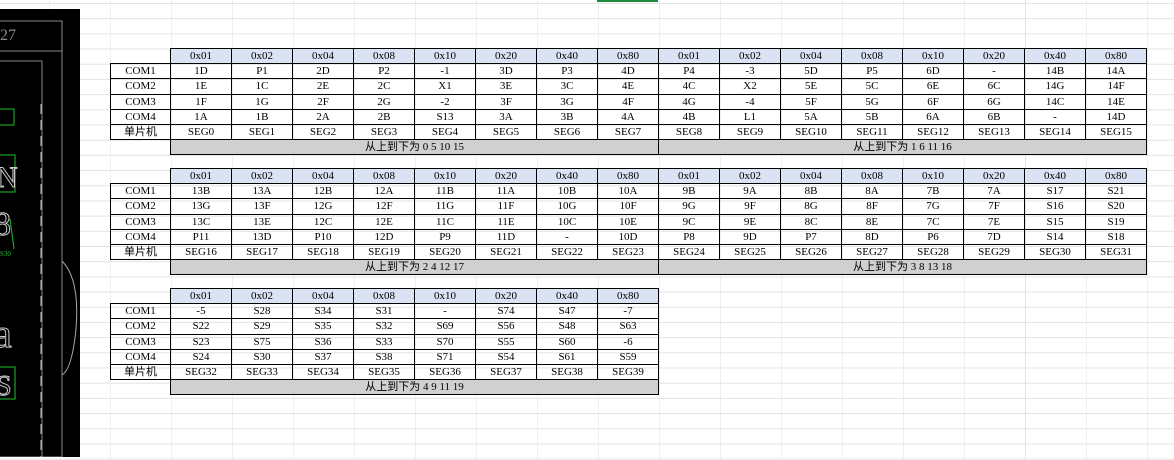 This screenshot has width=1174, height=460. What do you see at coordinates (872, 176) in the screenshot?
I see `bit-header: 0x08` at bounding box center [872, 176].